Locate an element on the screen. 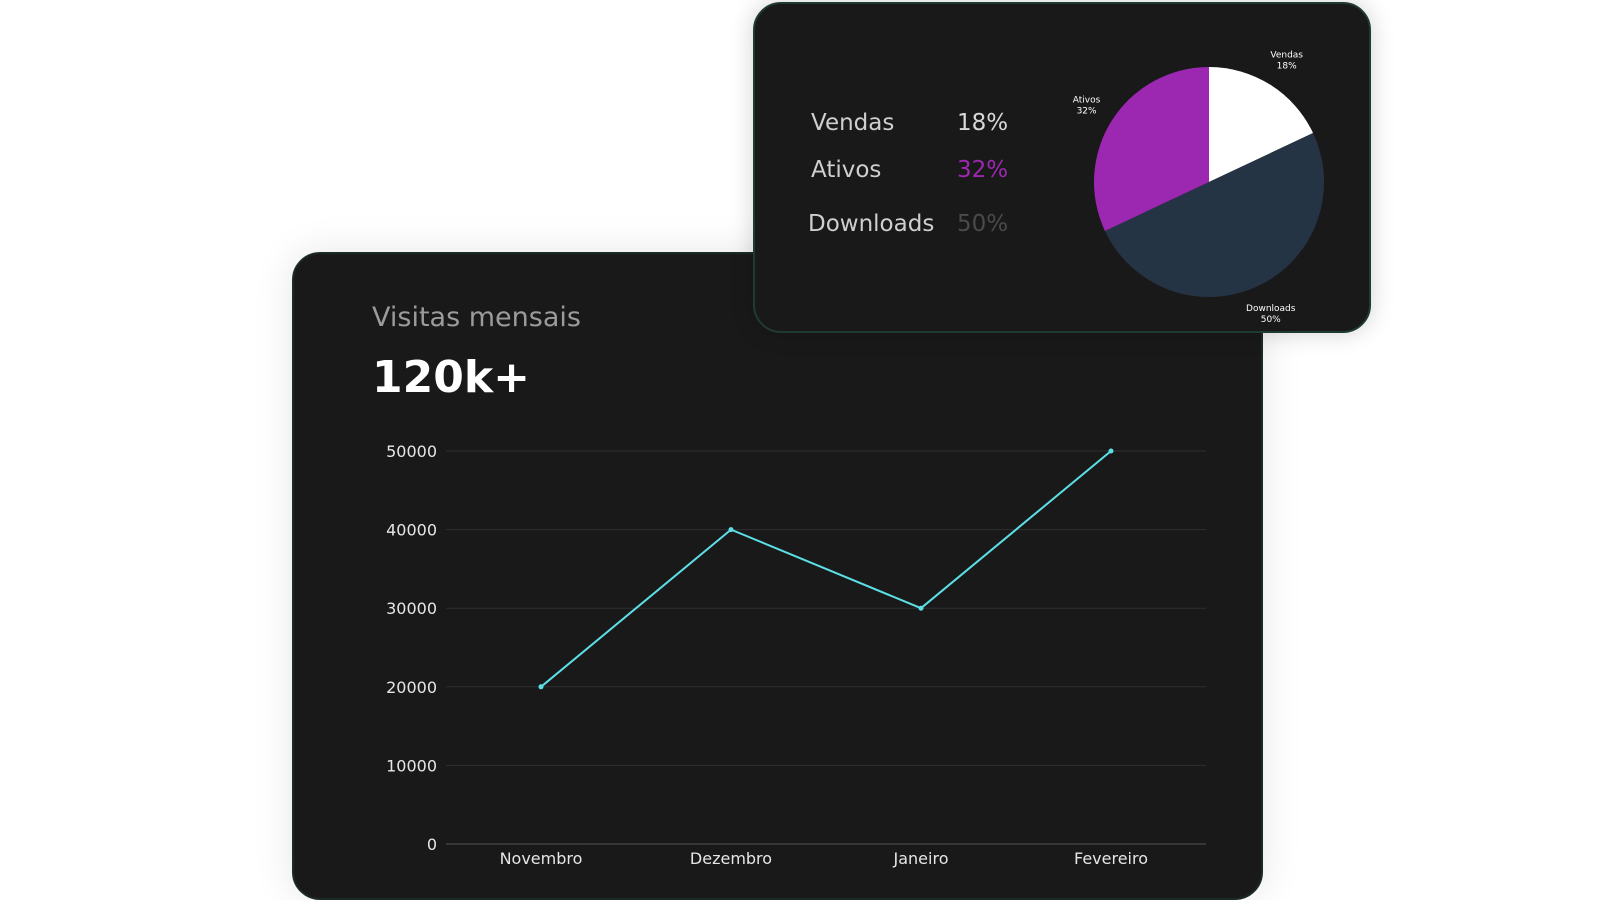 This screenshot has width=1600, height=900. x-tick-label: Janeiro is located at coordinates (921, 858).